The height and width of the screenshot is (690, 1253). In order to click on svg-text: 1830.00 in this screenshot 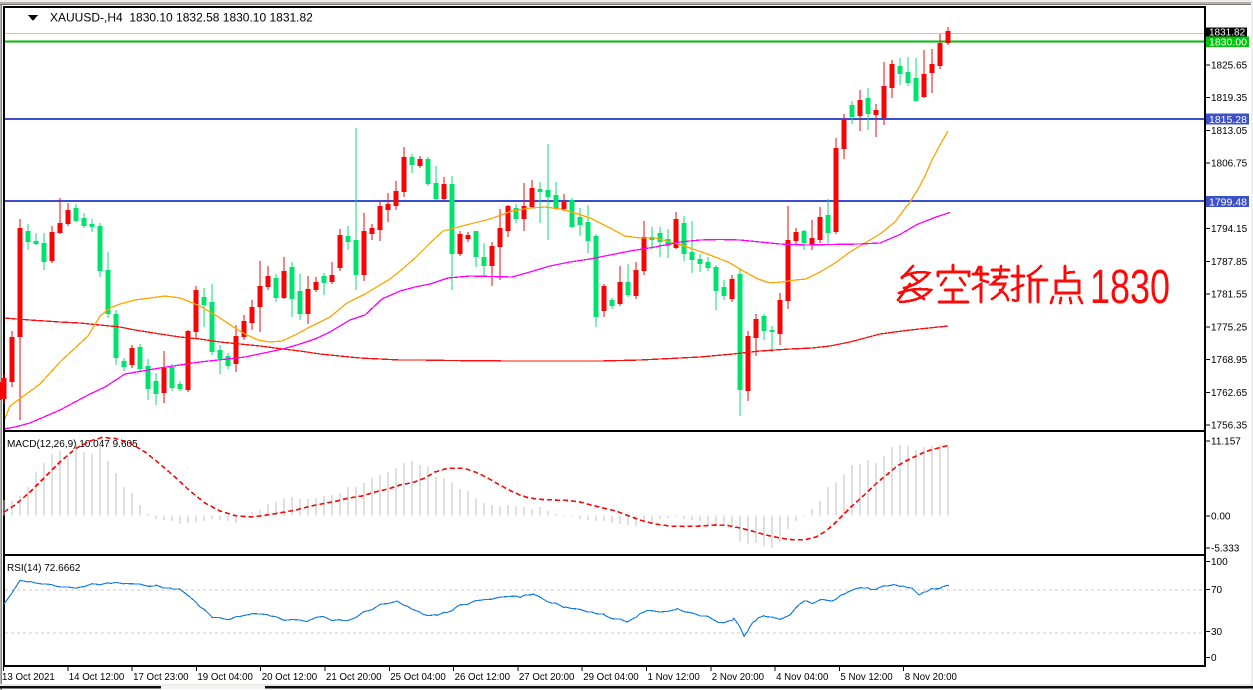, I will do `click(1228, 43)`.